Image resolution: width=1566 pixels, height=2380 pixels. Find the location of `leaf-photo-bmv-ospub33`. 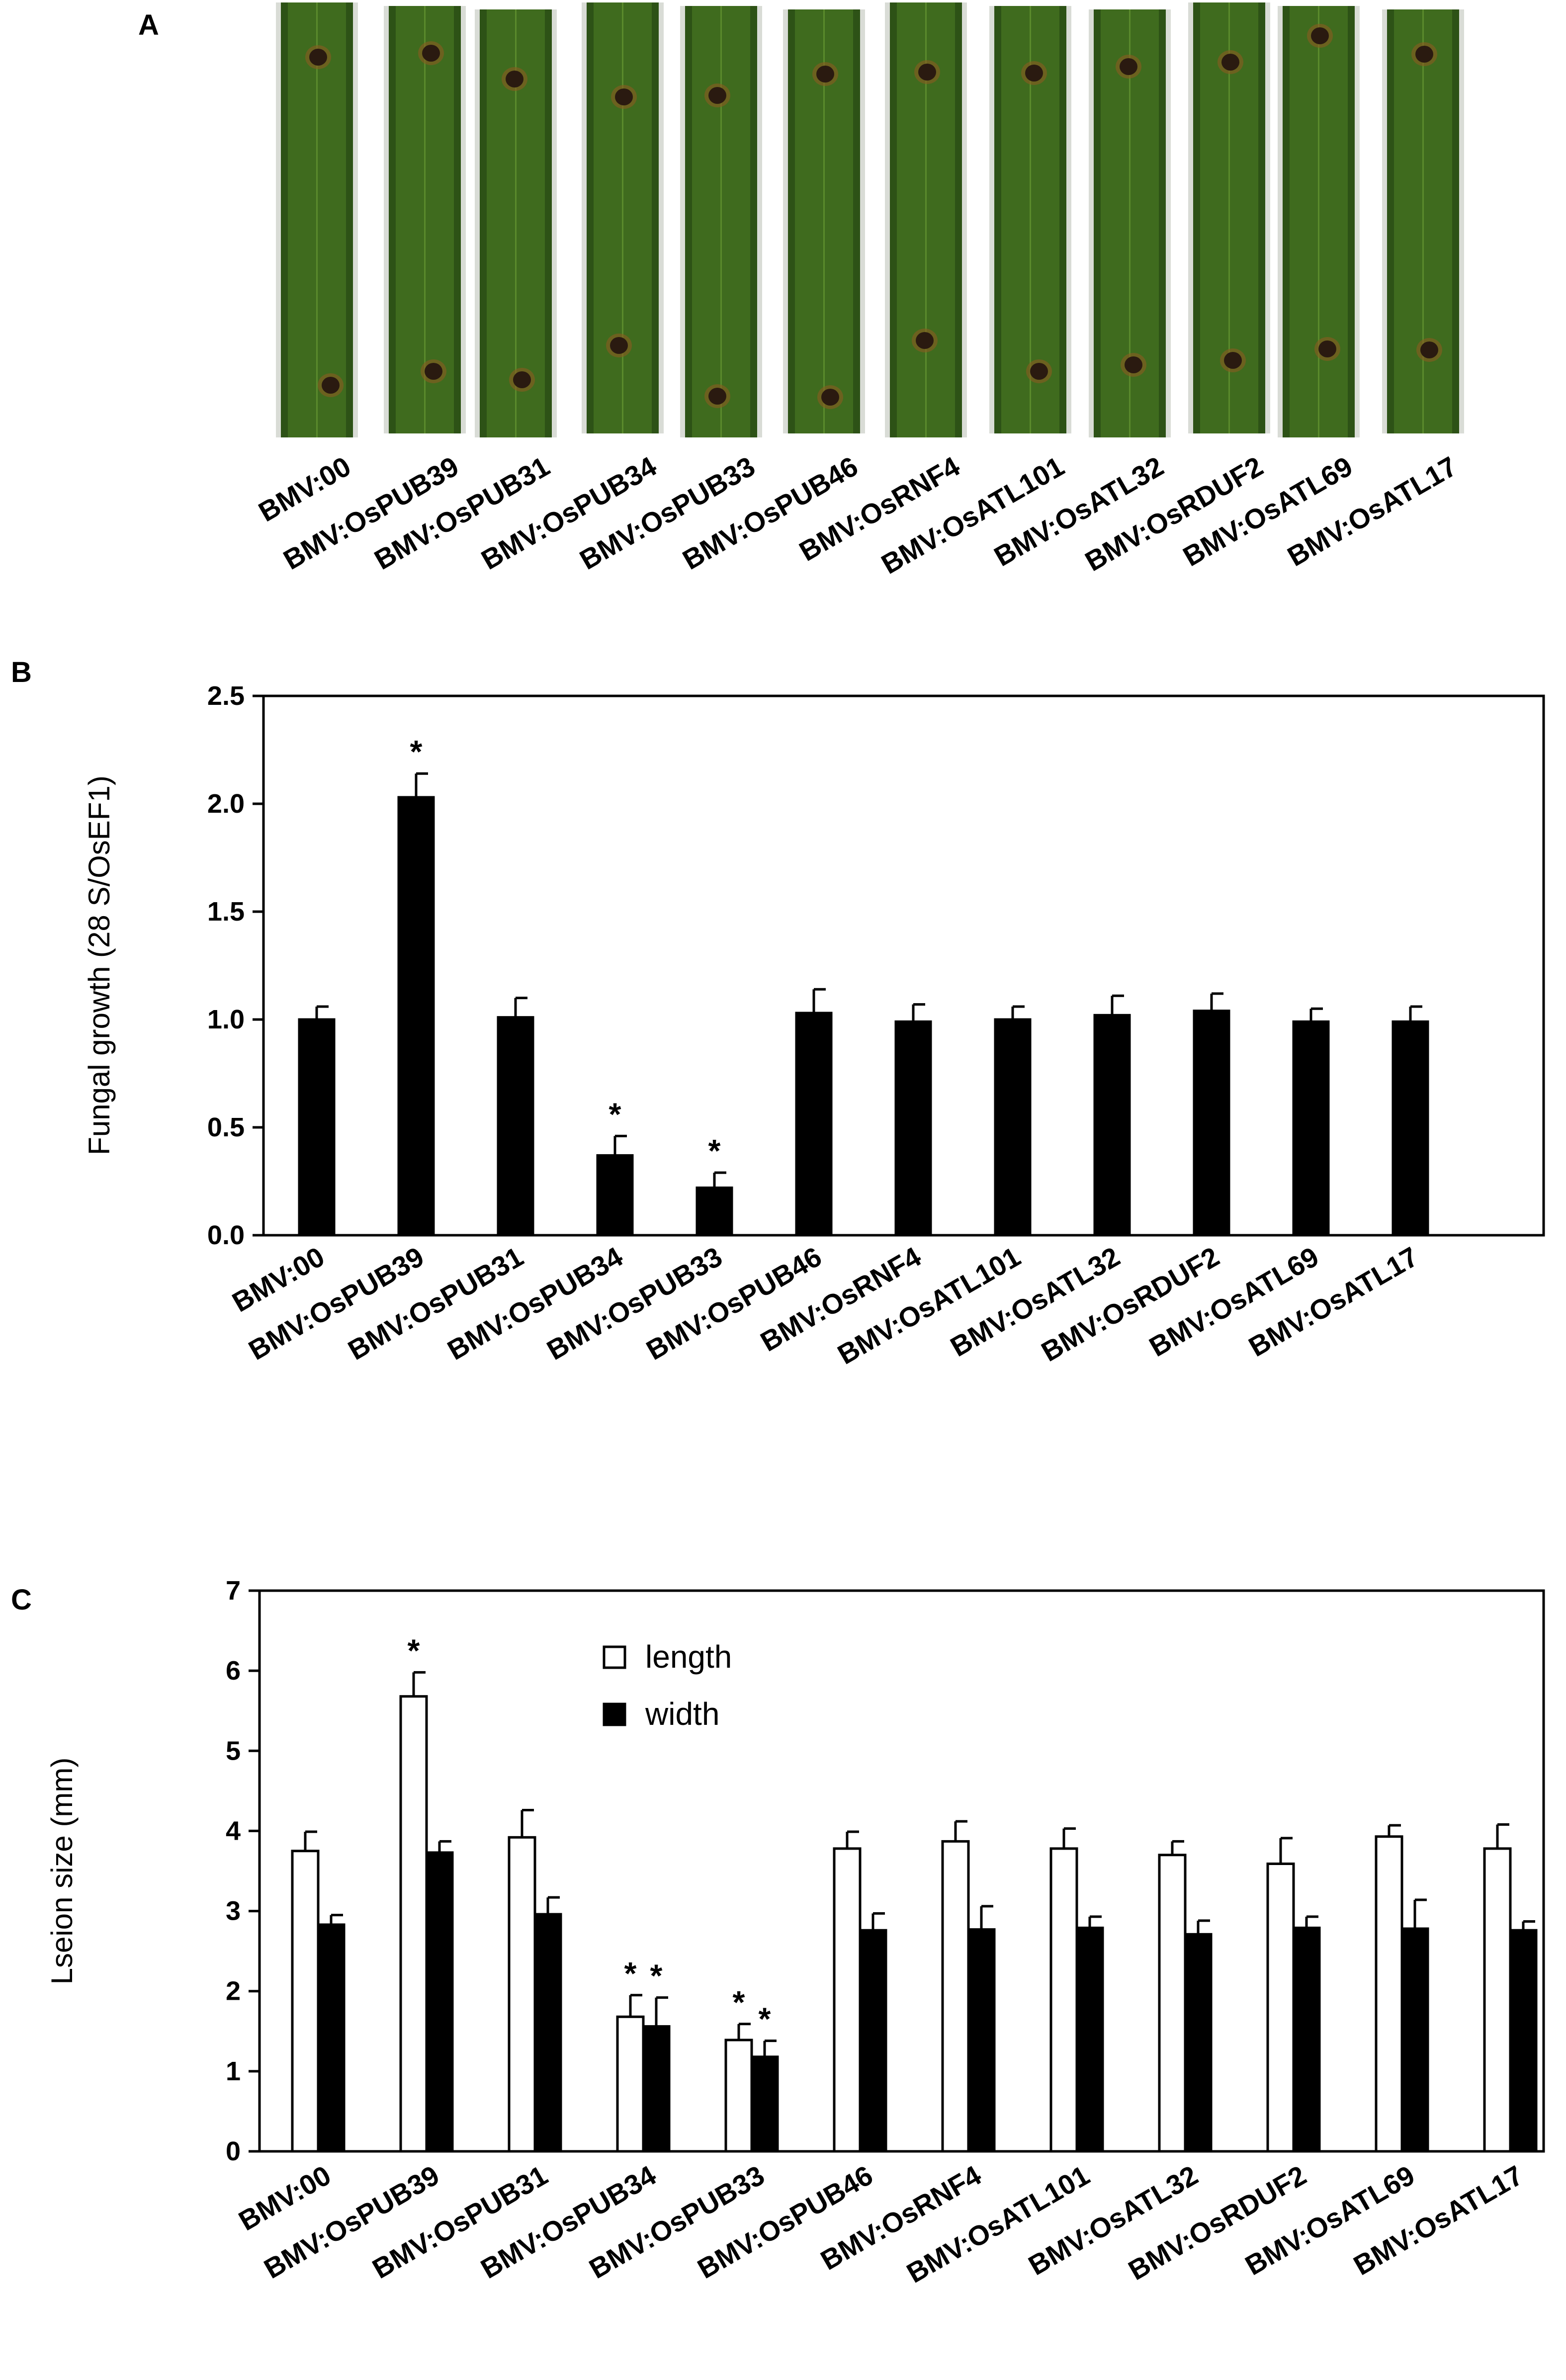

leaf-photo-bmv-ospub33 is located at coordinates (721, 221).